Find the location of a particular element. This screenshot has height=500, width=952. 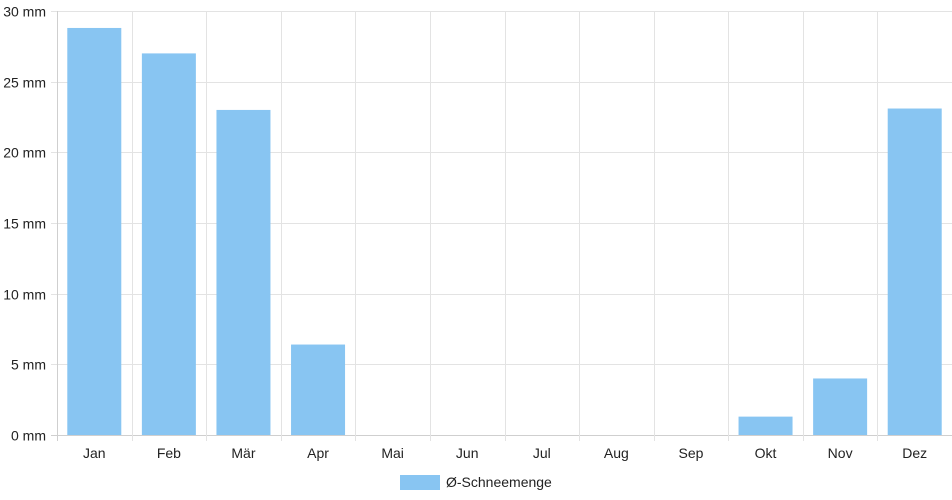

y-tick-label: 20 mm is located at coordinates (24, 153).